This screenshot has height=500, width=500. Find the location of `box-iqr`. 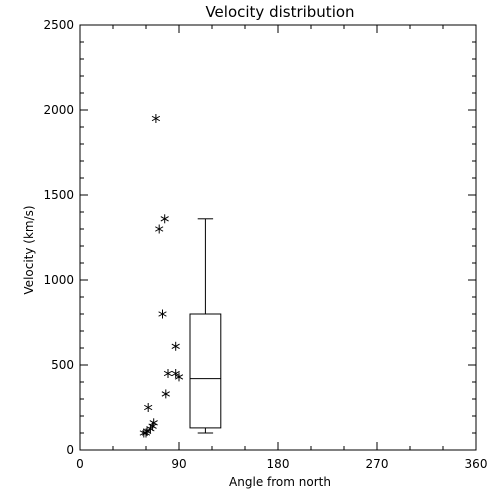

box-iqr is located at coordinates (205, 371).